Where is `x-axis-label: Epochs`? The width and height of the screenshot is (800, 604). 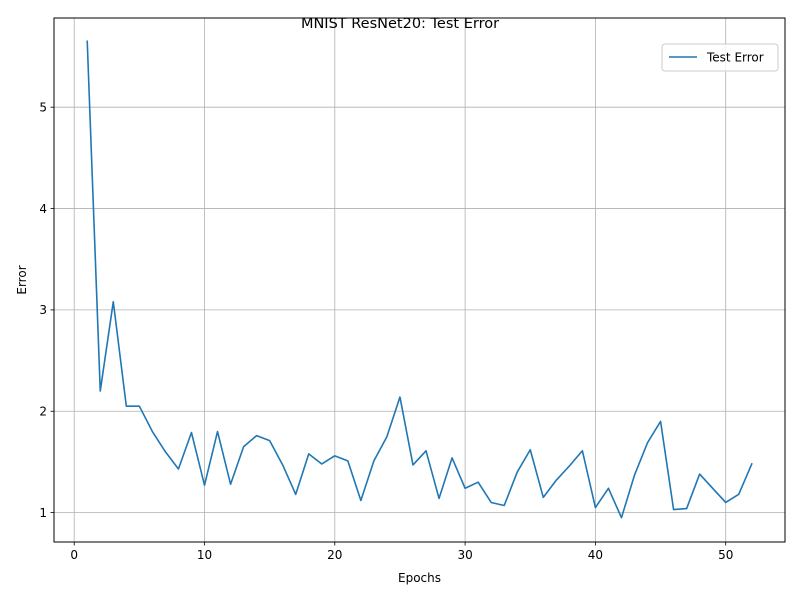
x-axis-label: Epochs is located at coordinates (419, 578).